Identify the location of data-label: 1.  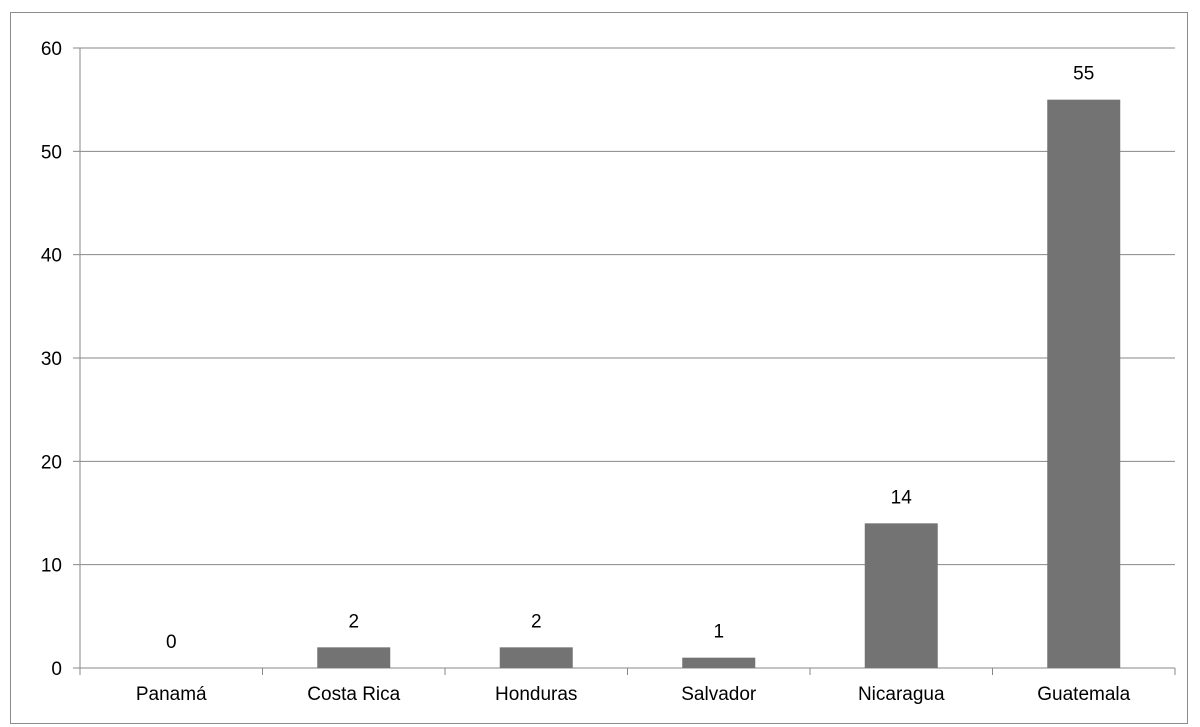
(718, 632).